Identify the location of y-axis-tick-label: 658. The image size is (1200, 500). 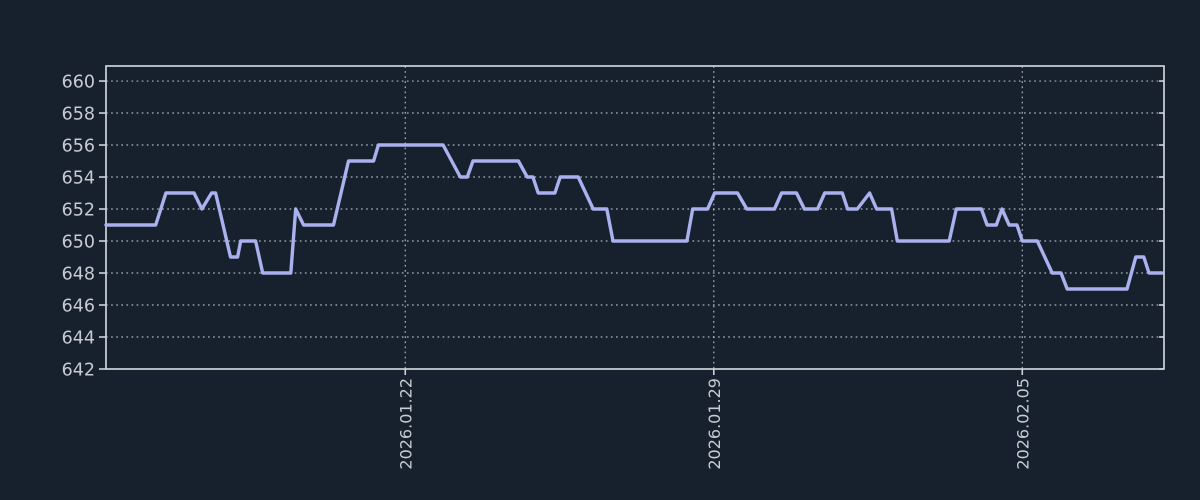
(78, 114).